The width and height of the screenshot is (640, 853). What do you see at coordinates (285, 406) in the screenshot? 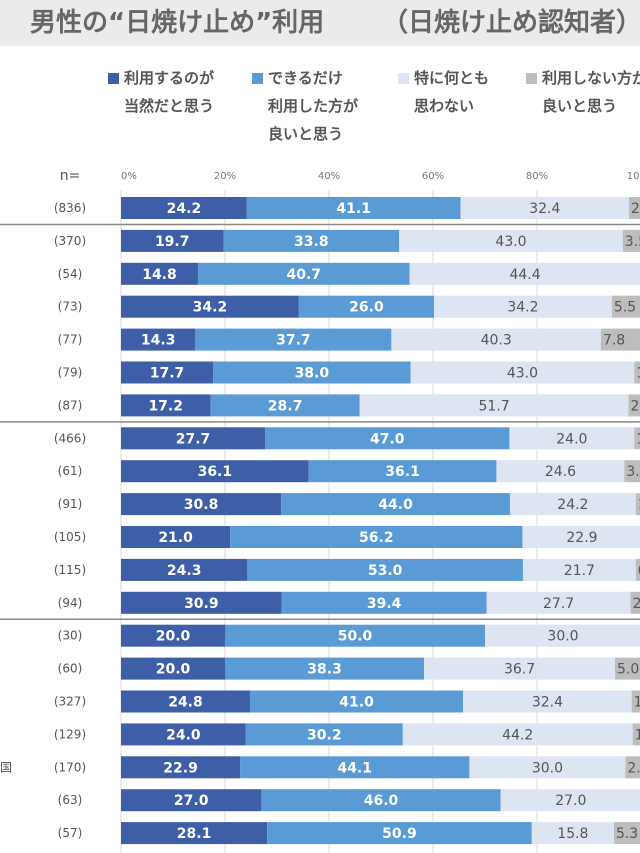
I see `data-label: 28.7` at bounding box center [285, 406].